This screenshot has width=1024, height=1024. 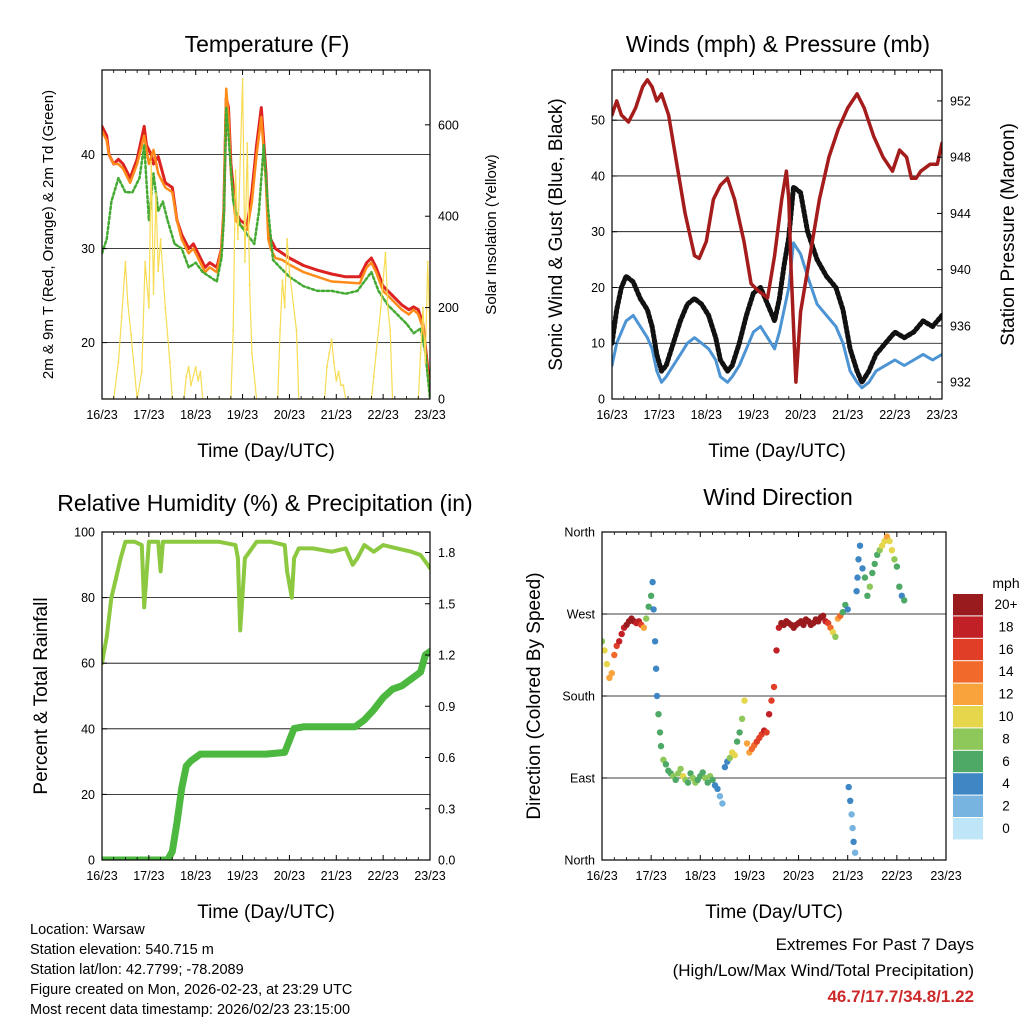 I want to click on y-tick-label: 0.0, so click(x=446, y=861).